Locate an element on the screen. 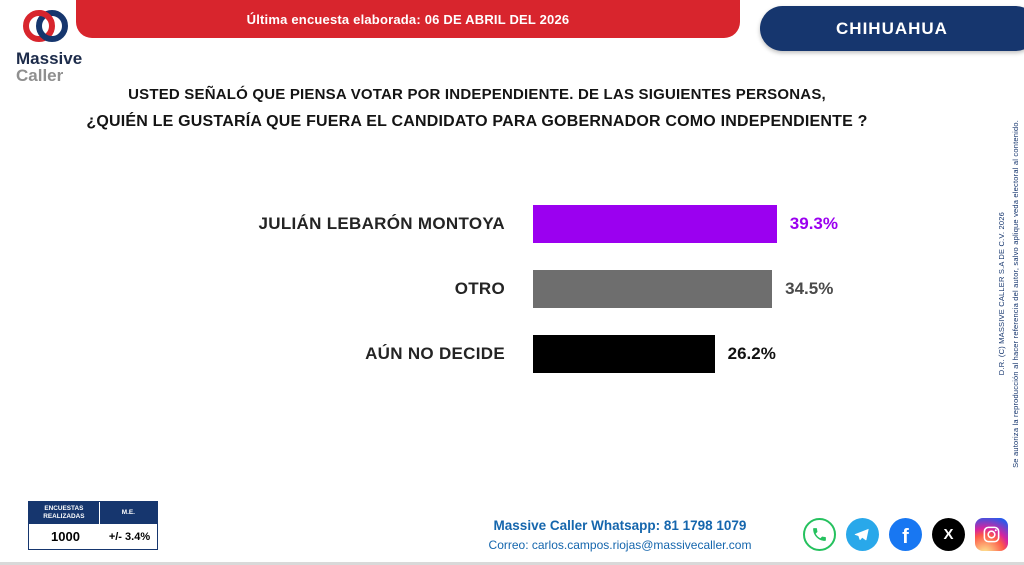  bar-row: AÚN NO DECIDE 26.2% is located at coordinates (533, 354).